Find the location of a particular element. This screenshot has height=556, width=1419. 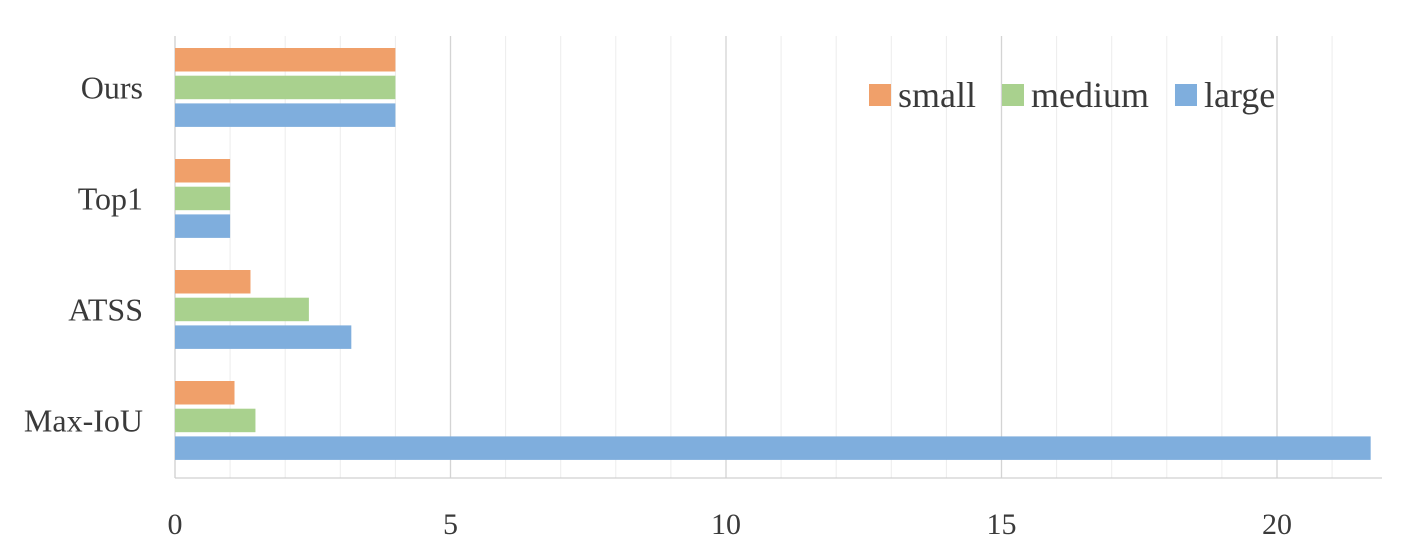

bar-top1-small is located at coordinates (203, 171).